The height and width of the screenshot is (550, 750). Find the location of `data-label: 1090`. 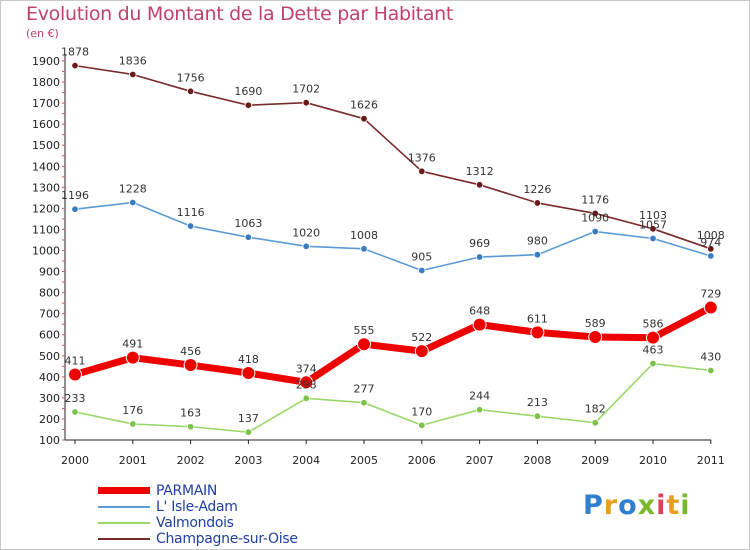

data-label: 1090 is located at coordinates (595, 218).